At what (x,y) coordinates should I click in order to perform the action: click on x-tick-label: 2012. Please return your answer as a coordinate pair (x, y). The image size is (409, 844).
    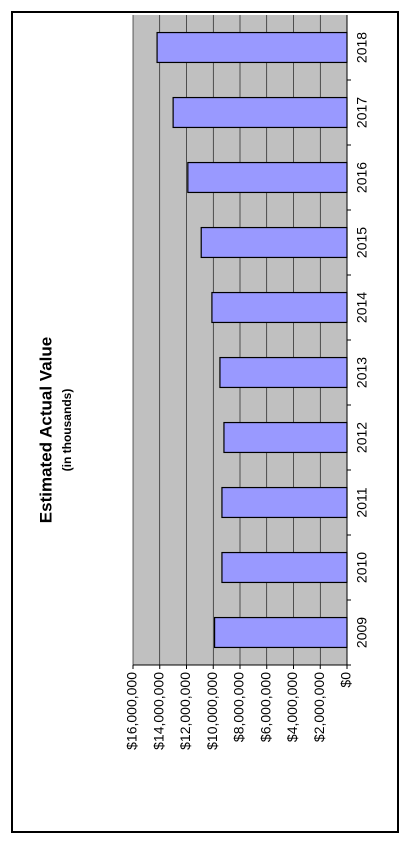
    Looking at the image, I should click on (362, 437).